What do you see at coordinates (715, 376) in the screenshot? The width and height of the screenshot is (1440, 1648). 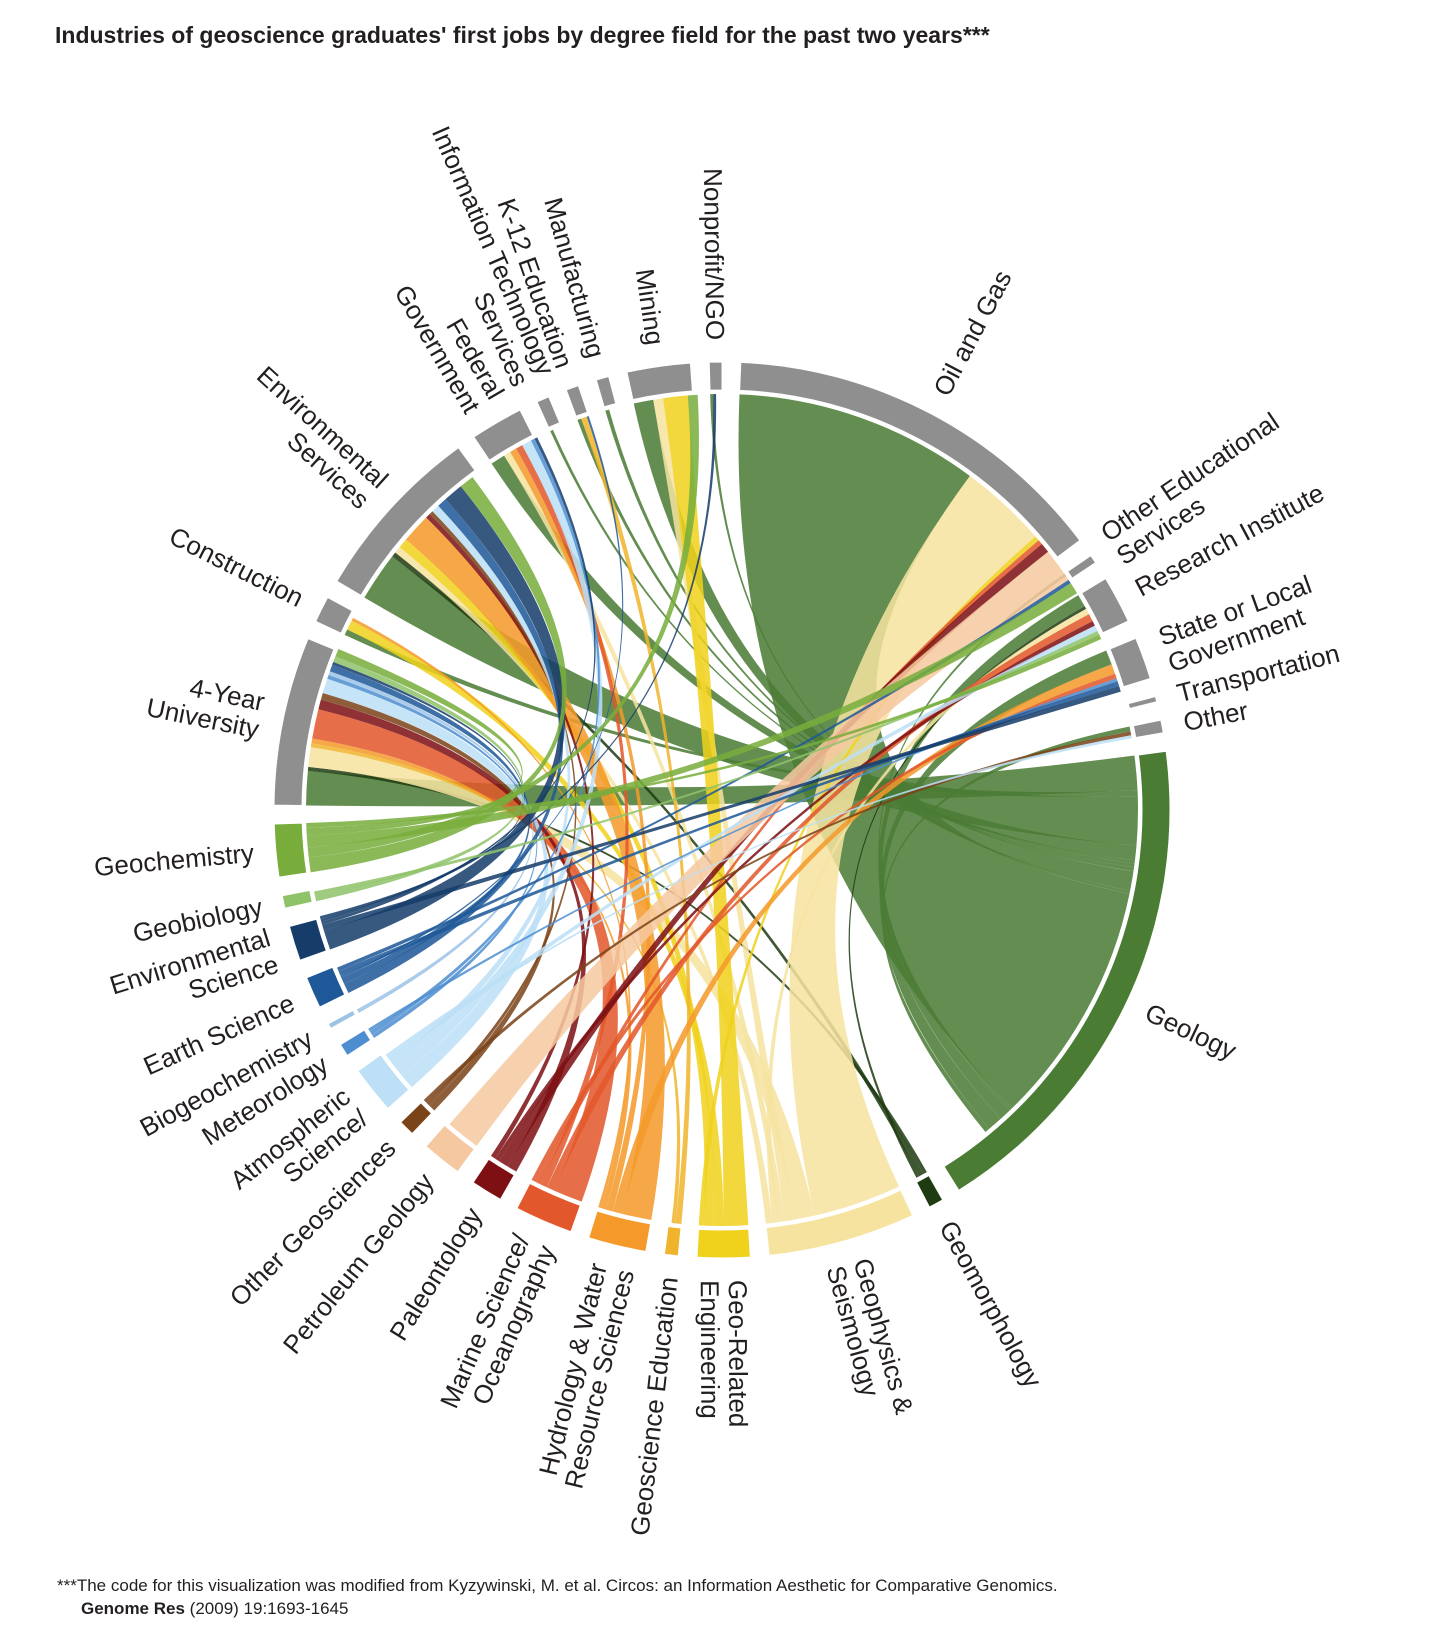 I see `segment-nonprofit` at bounding box center [715, 376].